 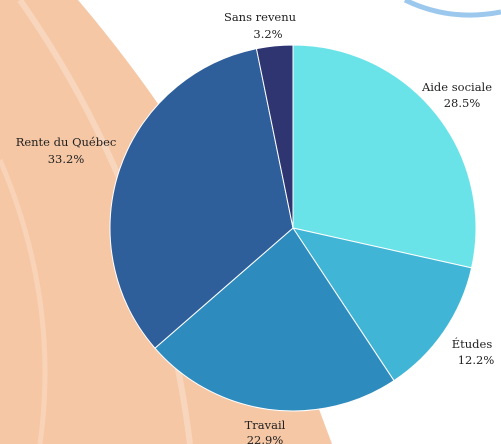 What do you see at coordinates (456, 87) in the screenshot?
I see `slice-label: Aide sociale` at bounding box center [456, 87].